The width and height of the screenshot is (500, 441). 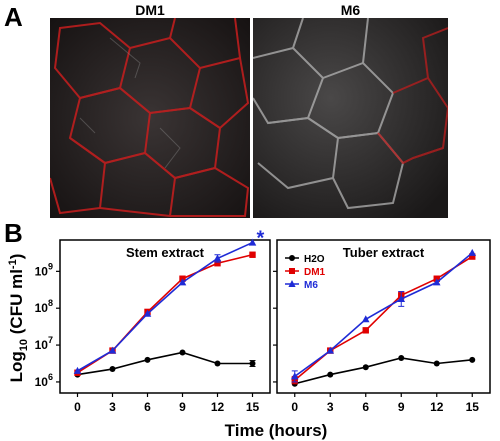 What do you see at coordinates (18, 318) in the screenshot?
I see `y-axis-label: Log10 (CFU ml-1)` at bounding box center [18, 318].